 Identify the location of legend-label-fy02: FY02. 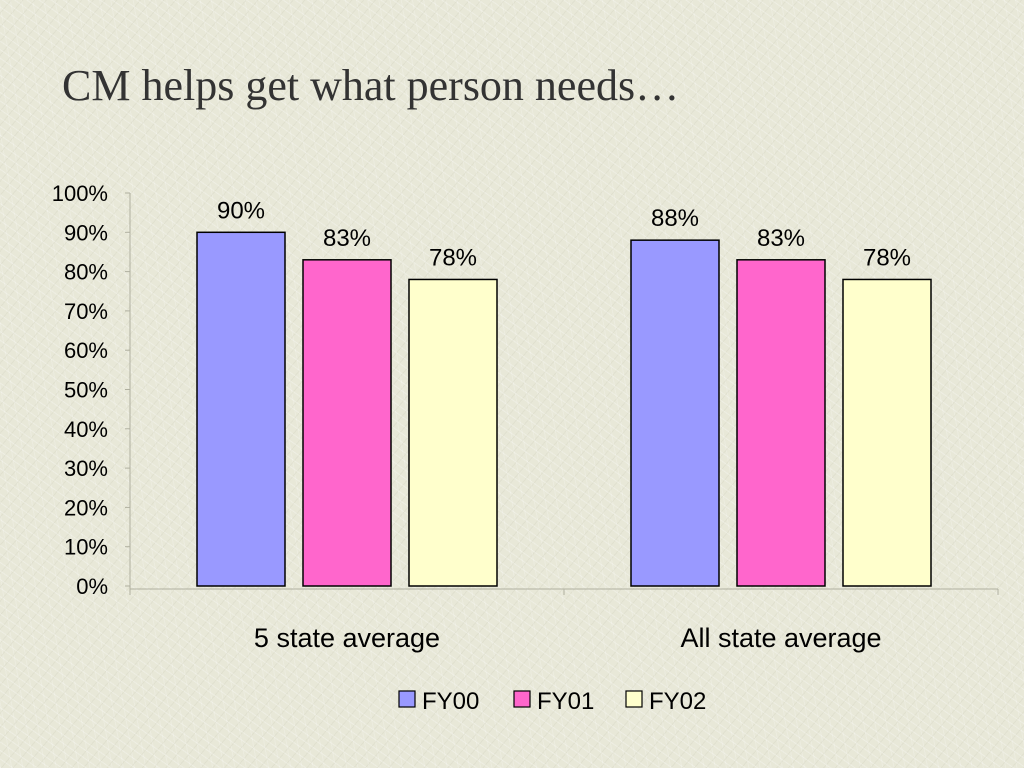
(677, 701).